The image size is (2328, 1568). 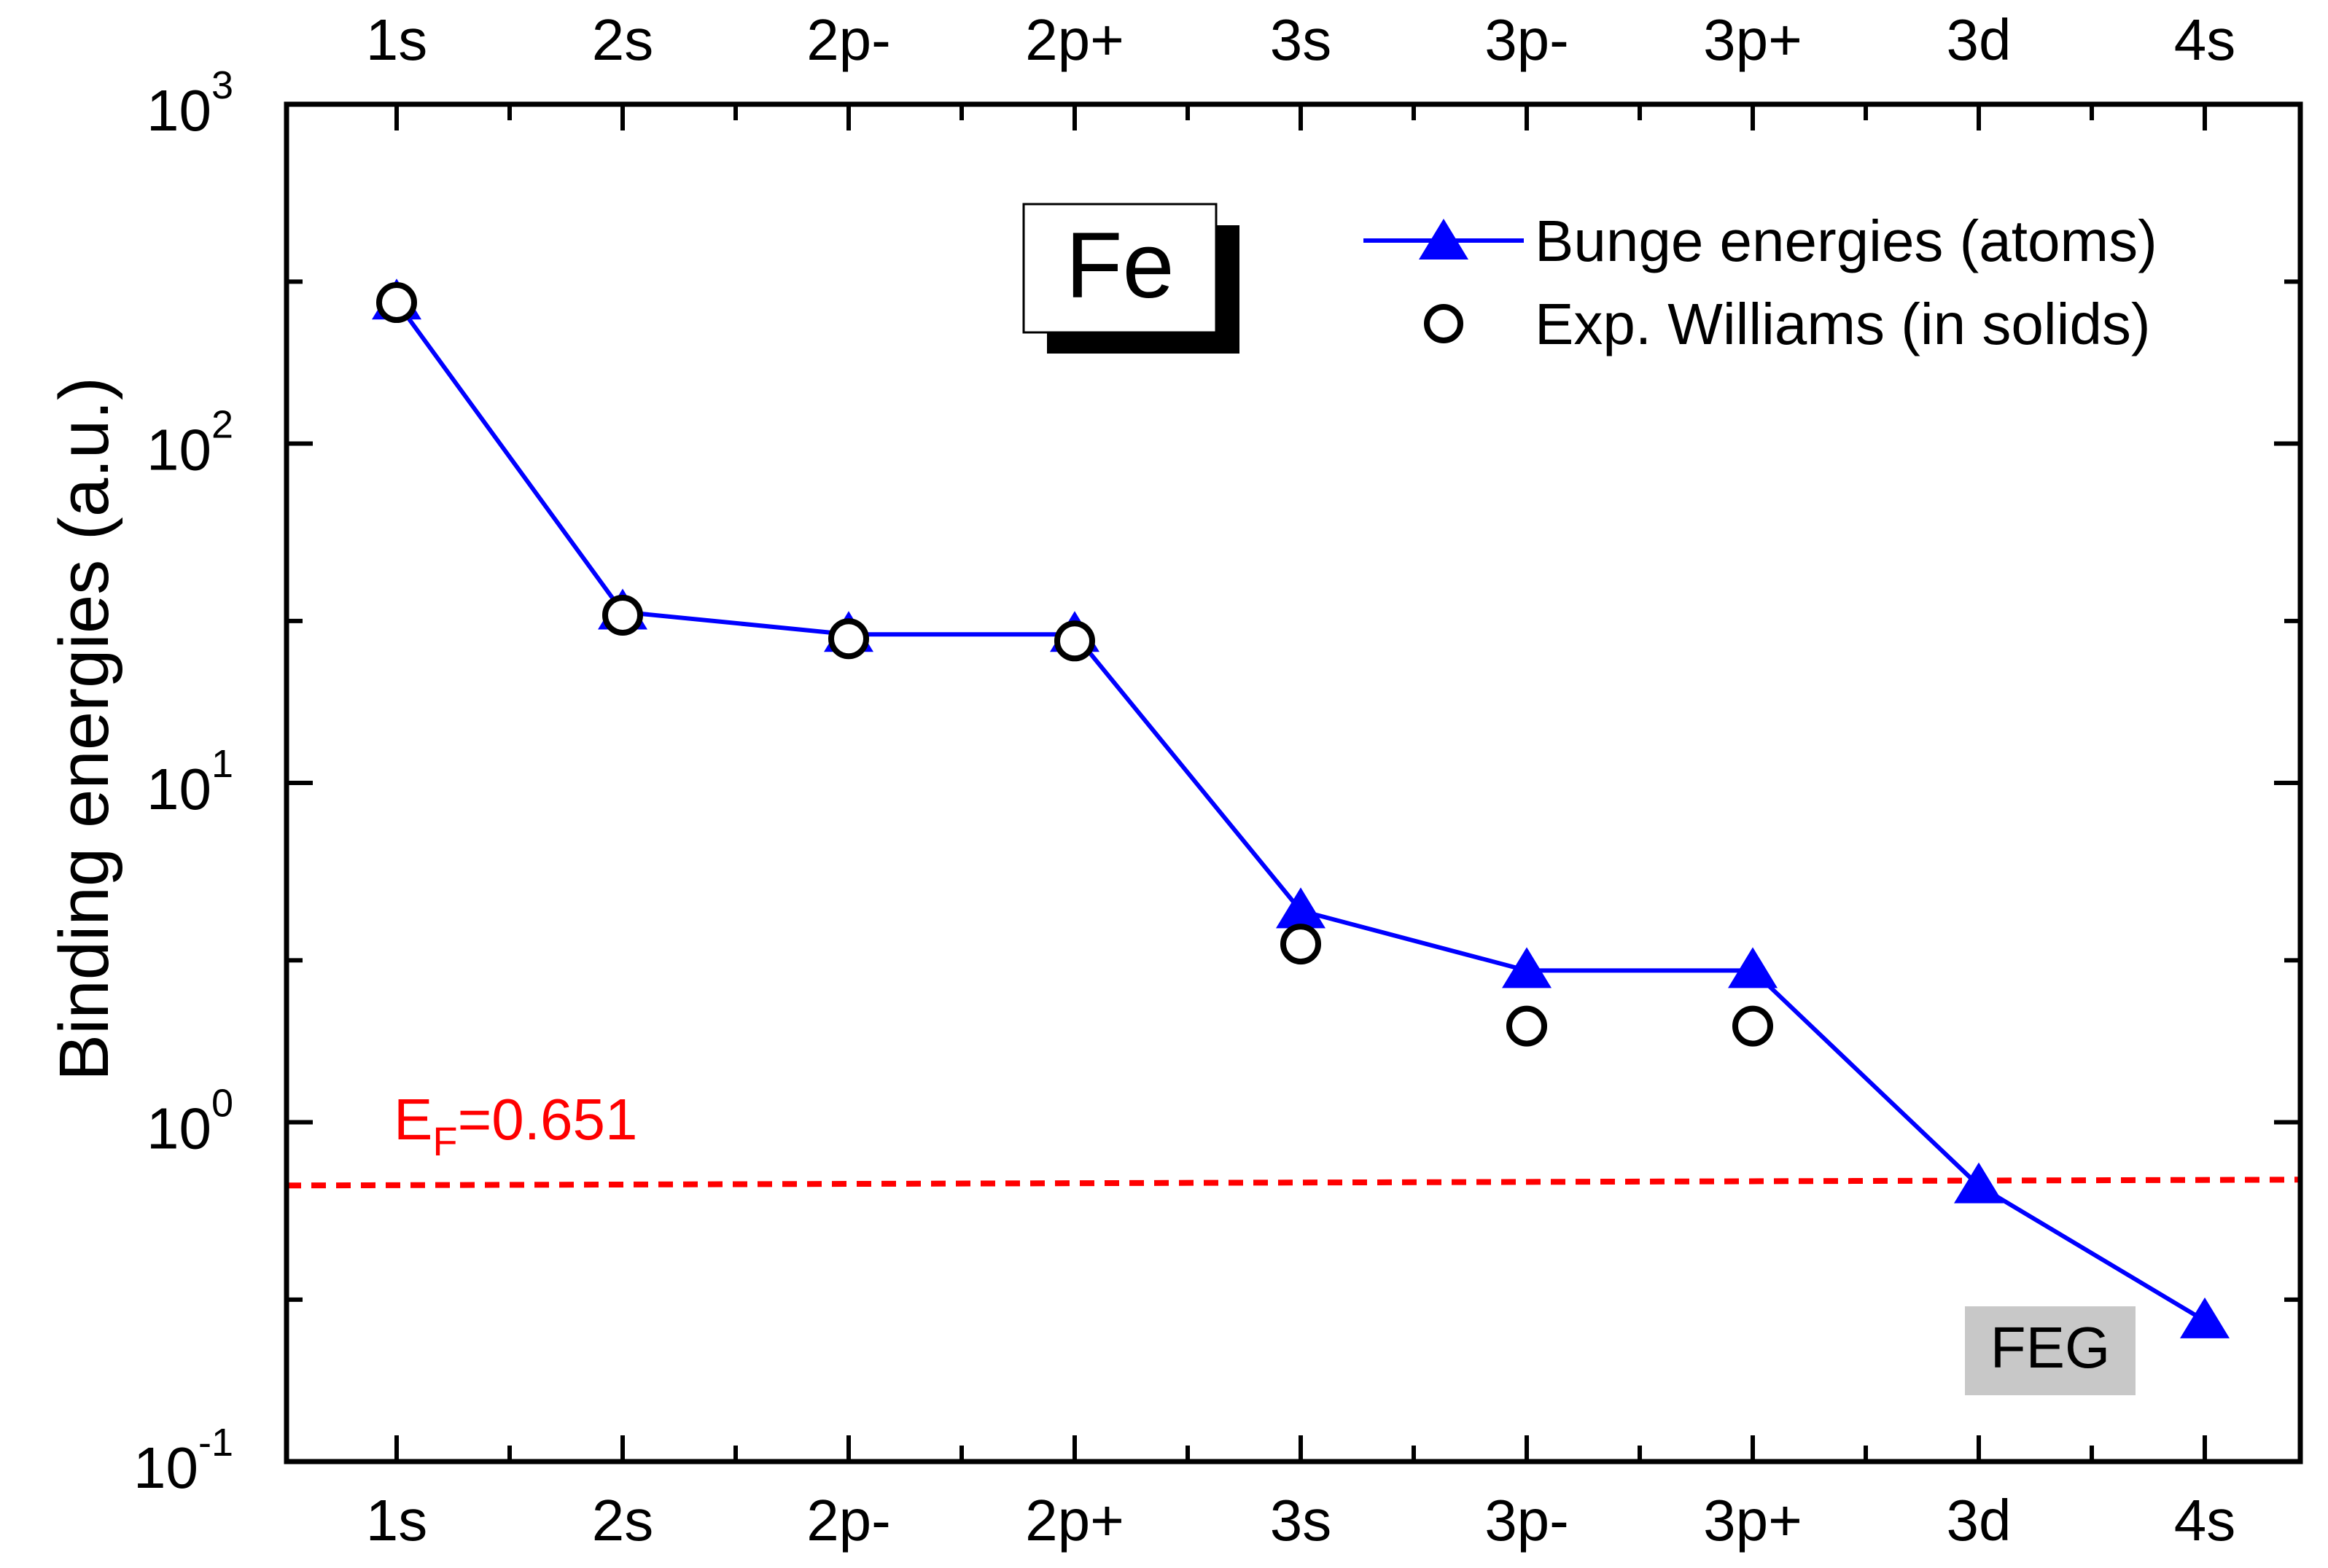 What do you see at coordinates (2205, 40) in the screenshot?
I see `x-top-tick-label: 4s` at bounding box center [2205, 40].